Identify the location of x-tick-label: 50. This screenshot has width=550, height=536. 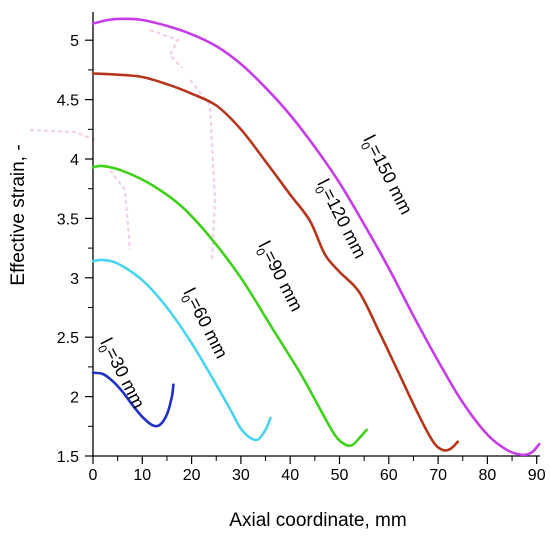
(340, 475).